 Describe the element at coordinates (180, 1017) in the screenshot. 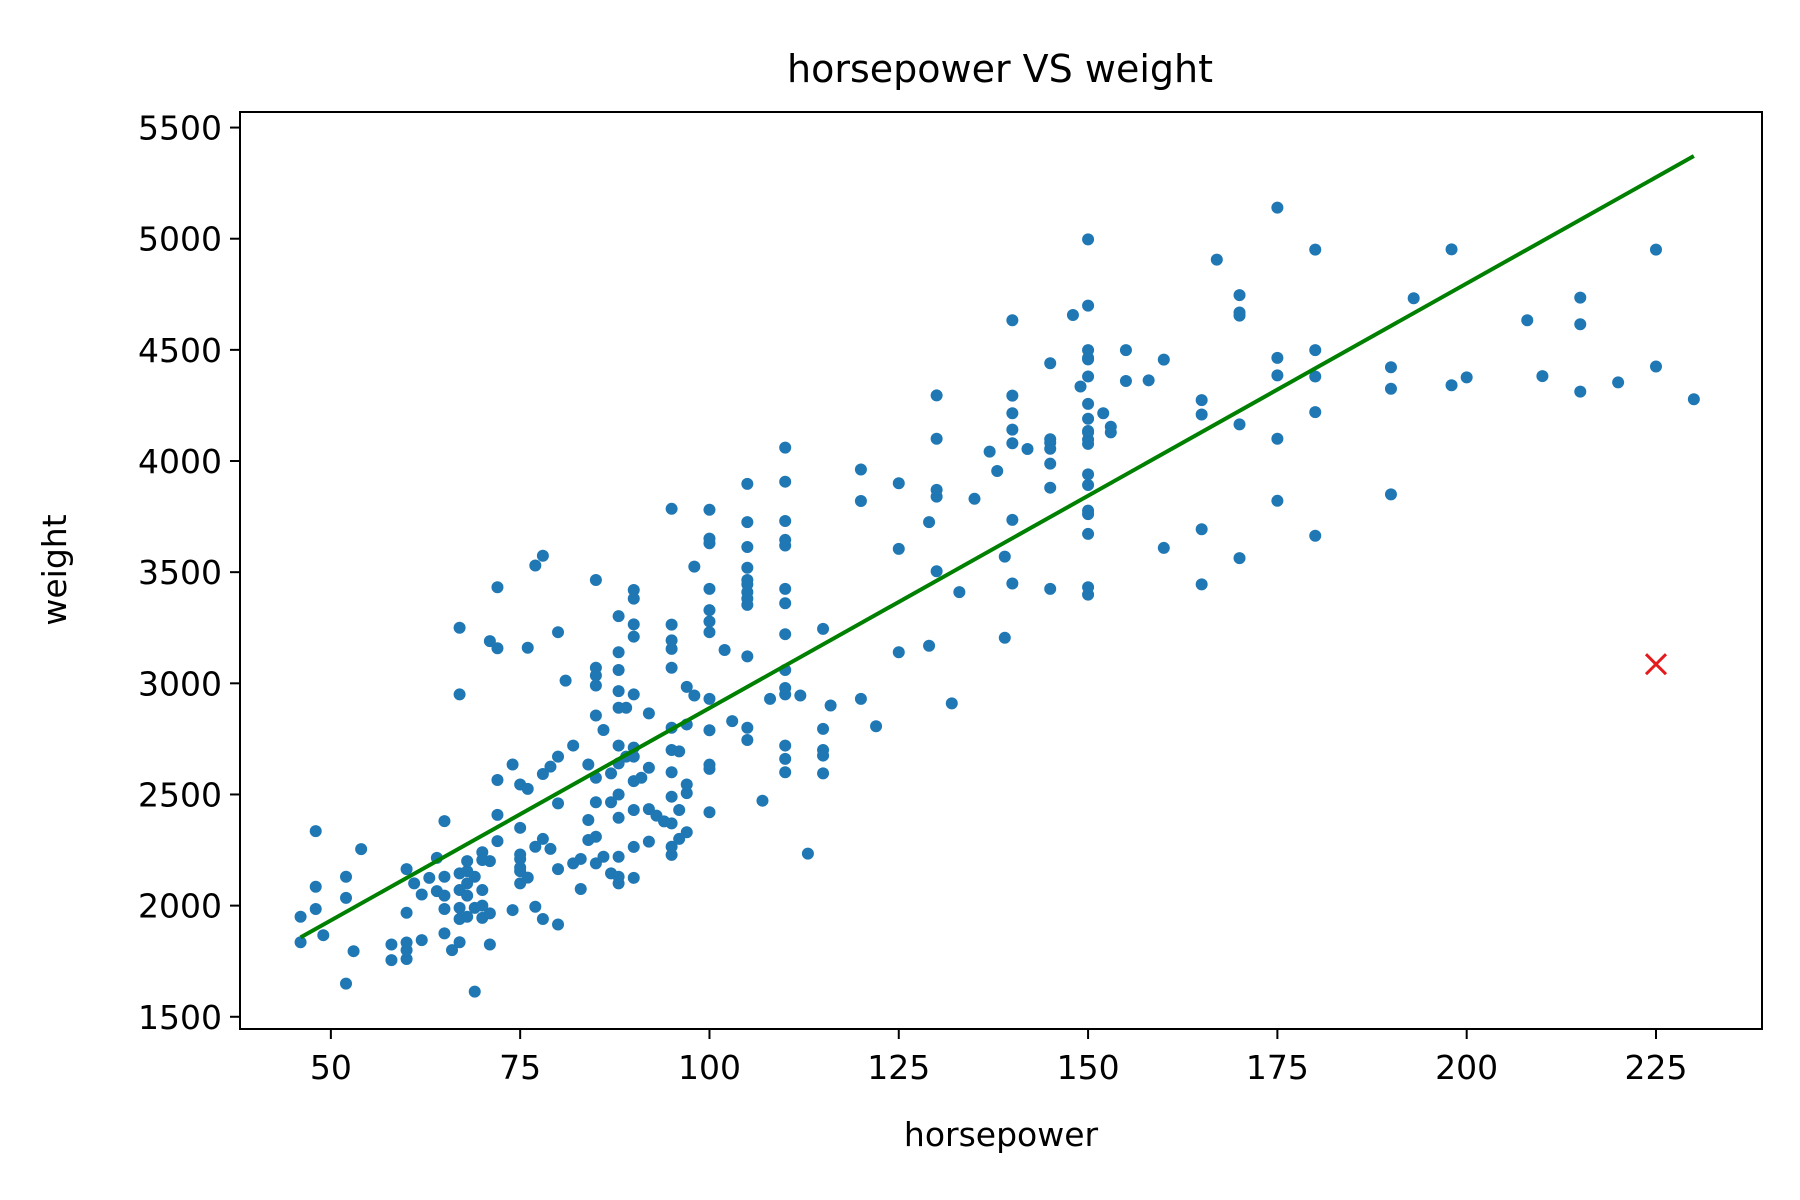

I see `y-tick-label: 1500` at that location.